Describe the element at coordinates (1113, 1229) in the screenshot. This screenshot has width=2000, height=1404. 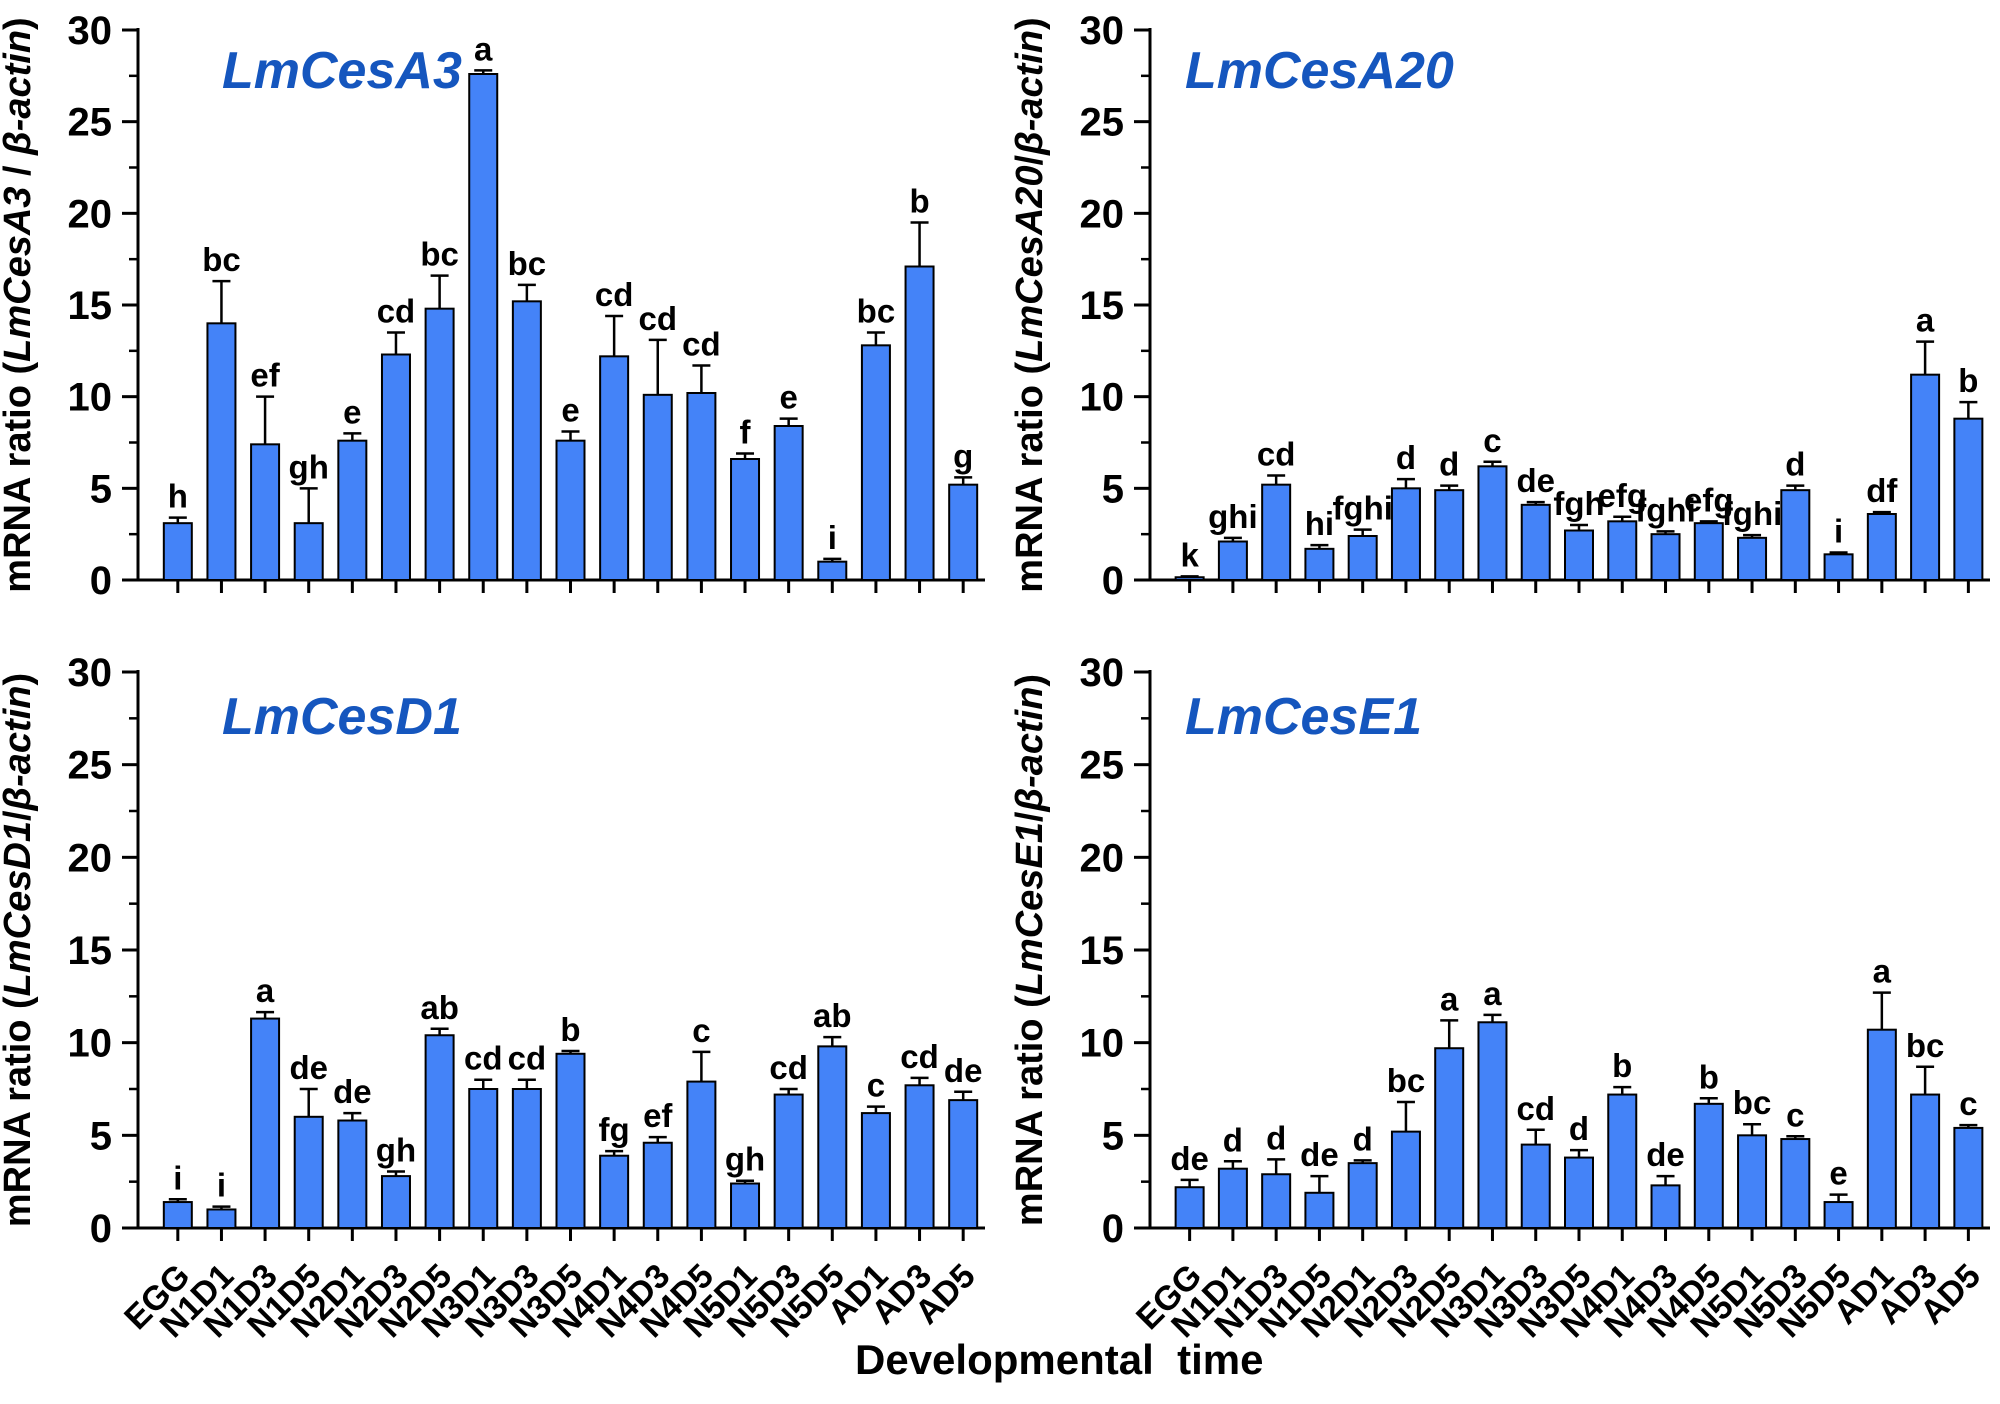
I see `y-tick-label: 0` at that location.